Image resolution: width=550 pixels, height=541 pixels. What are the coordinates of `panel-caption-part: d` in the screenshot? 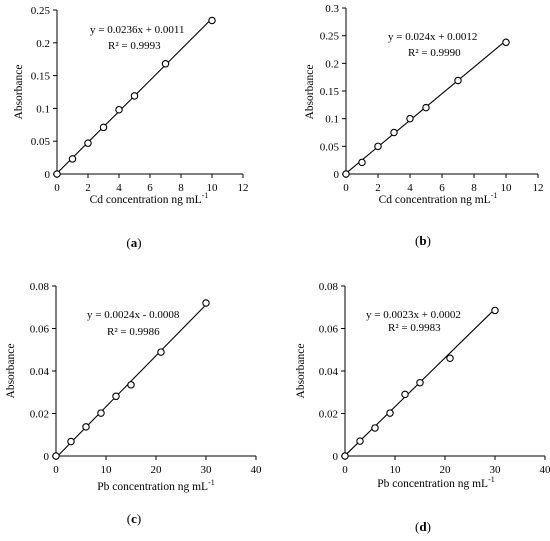 It's located at (423, 526).